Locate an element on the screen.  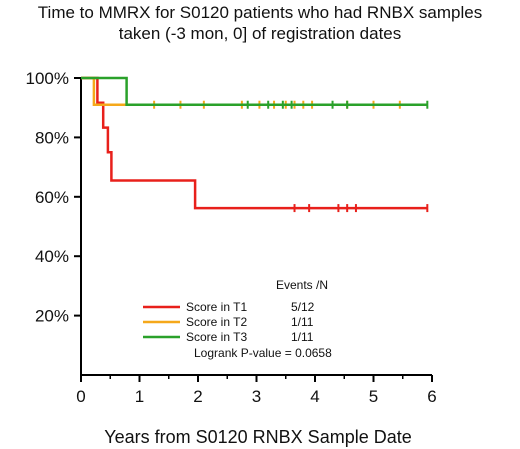
legend-label: Score in T1 is located at coordinates (216, 307).